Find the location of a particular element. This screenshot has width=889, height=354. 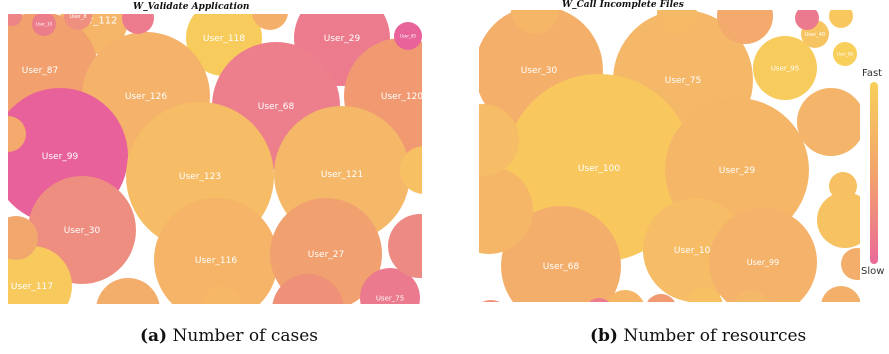

user-bubble-label: User_116 is located at coordinates (216, 261).